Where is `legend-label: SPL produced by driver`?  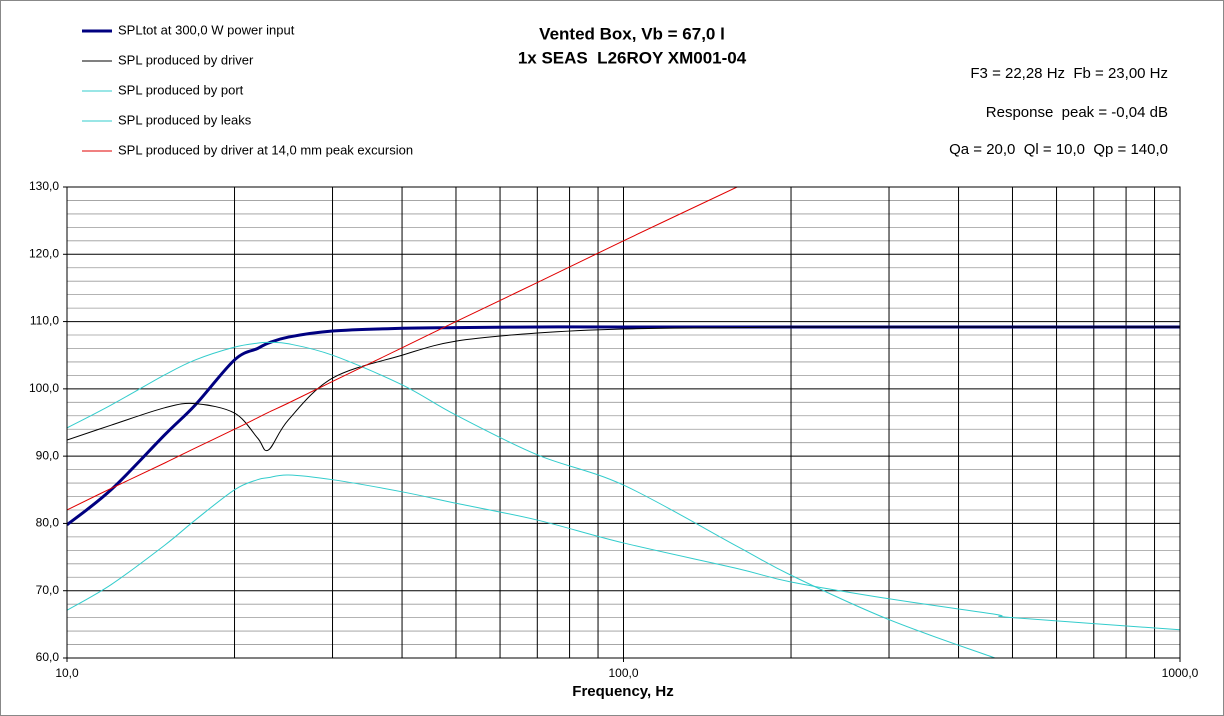
legend-label: SPL produced by driver is located at coordinates (186, 59).